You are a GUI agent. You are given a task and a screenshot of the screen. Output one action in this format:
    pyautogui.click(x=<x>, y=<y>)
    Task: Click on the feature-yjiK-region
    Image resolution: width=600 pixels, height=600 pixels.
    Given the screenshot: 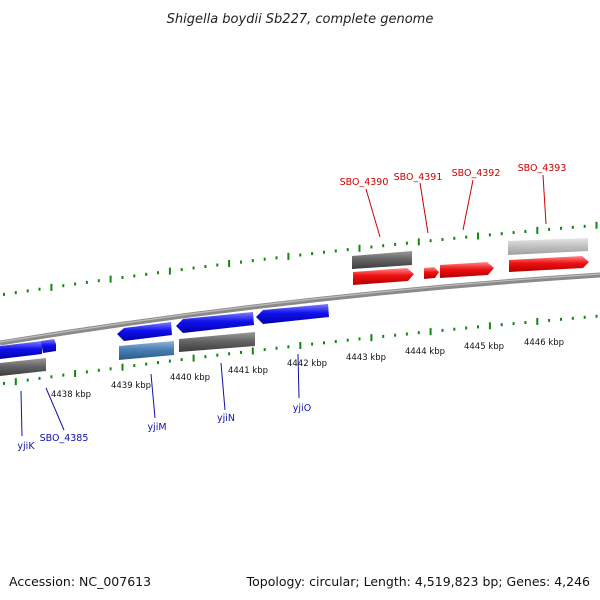 What is the action you would take?
    pyautogui.click(x=23, y=367)
    